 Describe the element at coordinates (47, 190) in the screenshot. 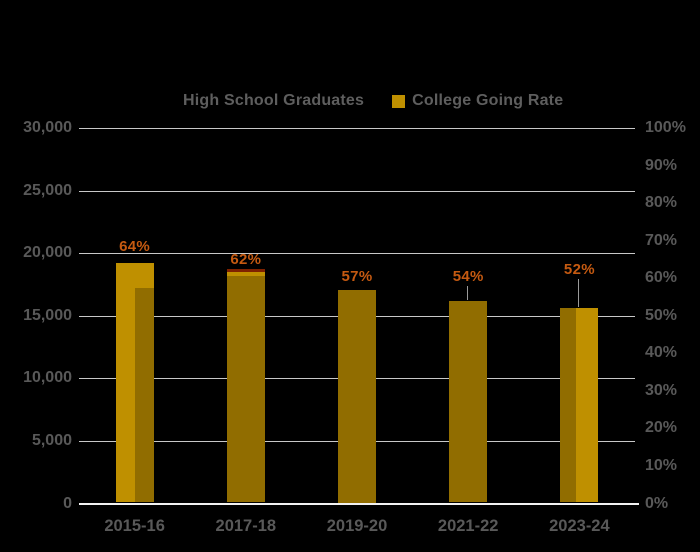

I see `y-axis-tick-label: 25,000` at that location.